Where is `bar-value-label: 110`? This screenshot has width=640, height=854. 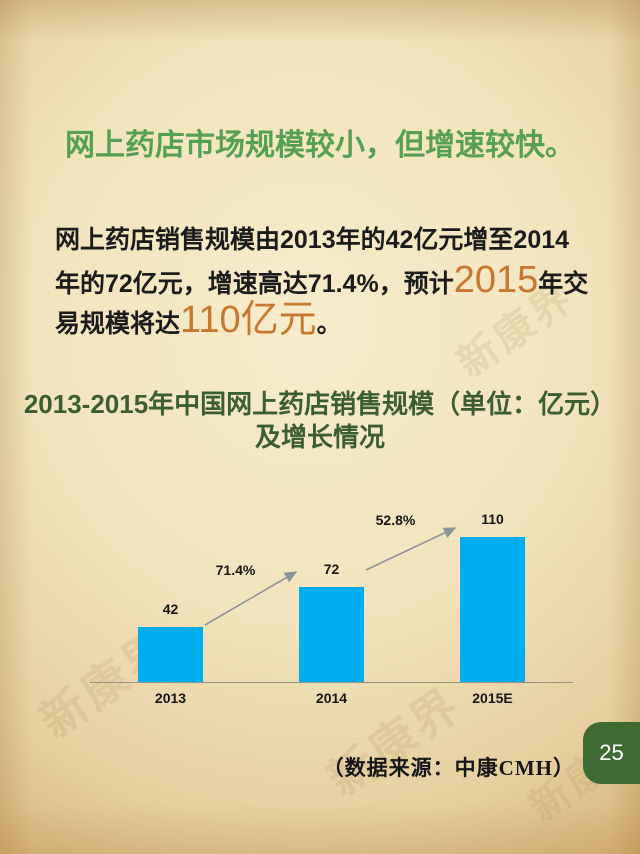 bar-value-label: 110 is located at coordinates (492, 519).